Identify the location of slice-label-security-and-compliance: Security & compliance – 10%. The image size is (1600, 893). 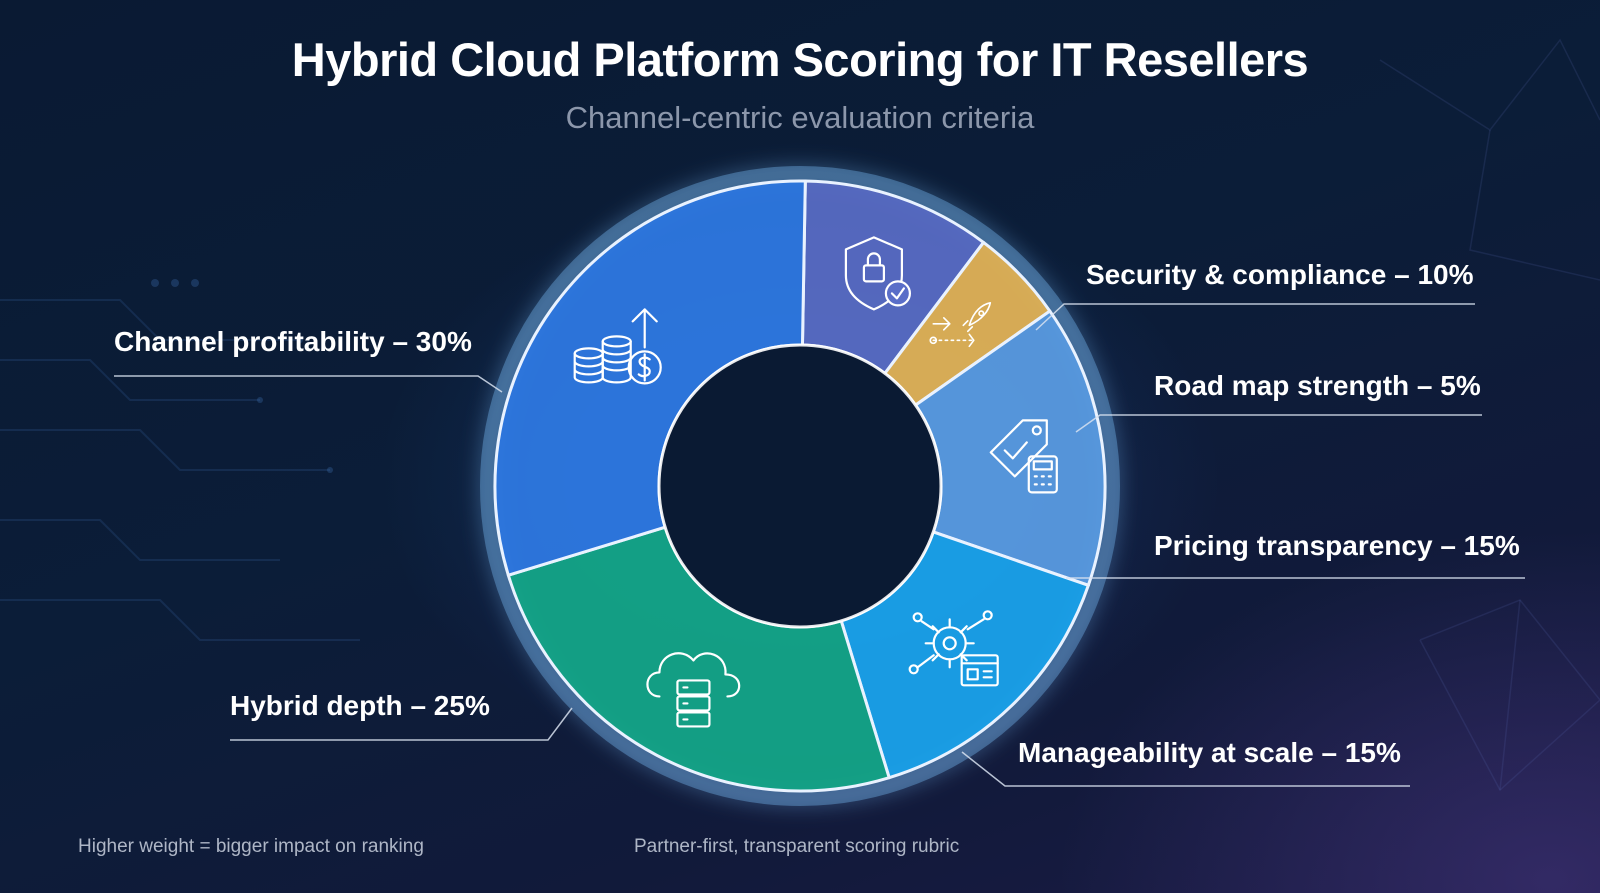
(1280, 274).